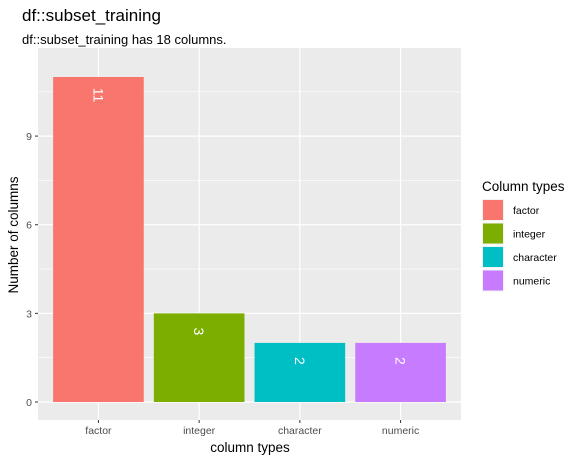  What do you see at coordinates (300, 431) in the screenshot?
I see `x-tick-label: character` at bounding box center [300, 431].